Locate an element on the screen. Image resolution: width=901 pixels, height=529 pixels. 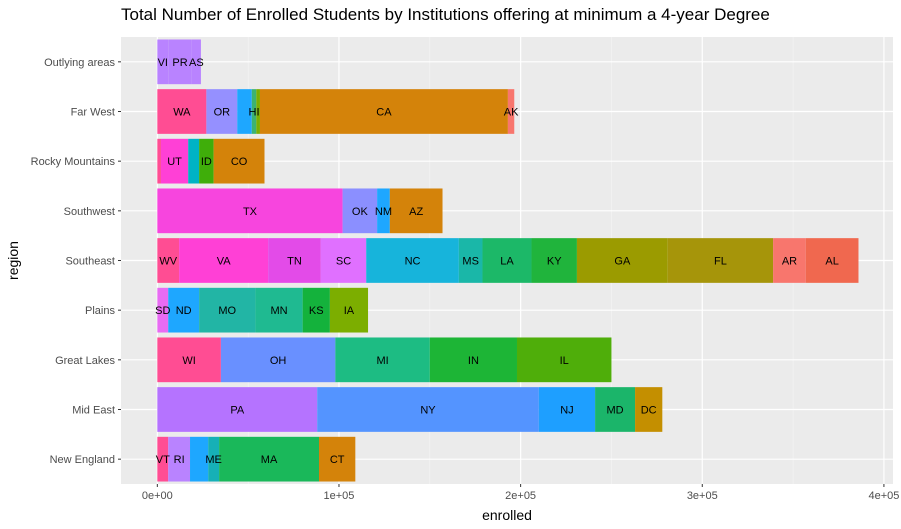
bar-mid-east: PA NY NJ MD DC is located at coordinates (410, 409).